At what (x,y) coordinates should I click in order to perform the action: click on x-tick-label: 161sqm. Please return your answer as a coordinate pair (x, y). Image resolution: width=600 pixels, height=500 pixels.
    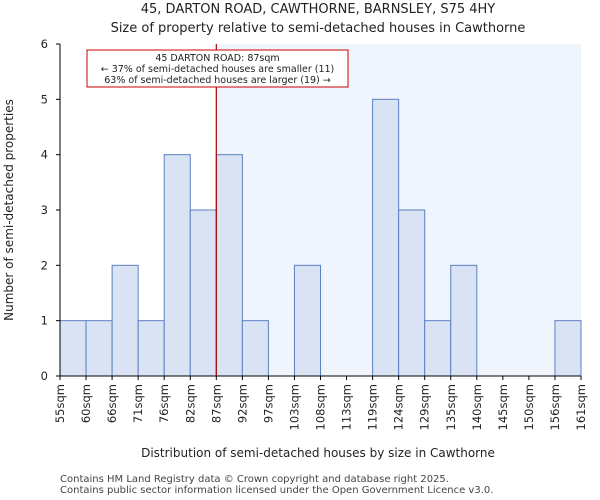
    Looking at the image, I should click on (581, 407).